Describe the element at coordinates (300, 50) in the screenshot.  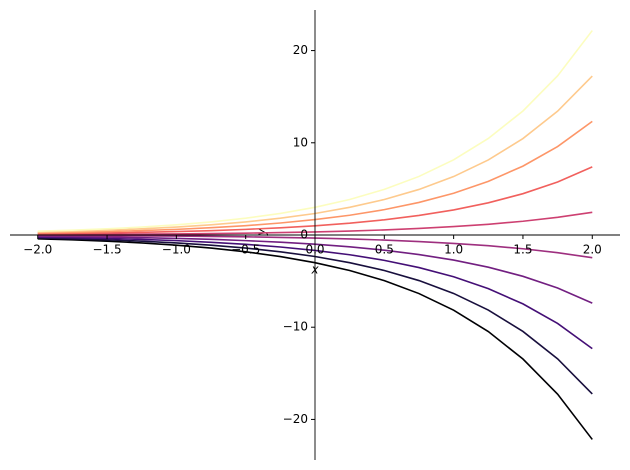
I see `y-tick-label: 20` at that location.